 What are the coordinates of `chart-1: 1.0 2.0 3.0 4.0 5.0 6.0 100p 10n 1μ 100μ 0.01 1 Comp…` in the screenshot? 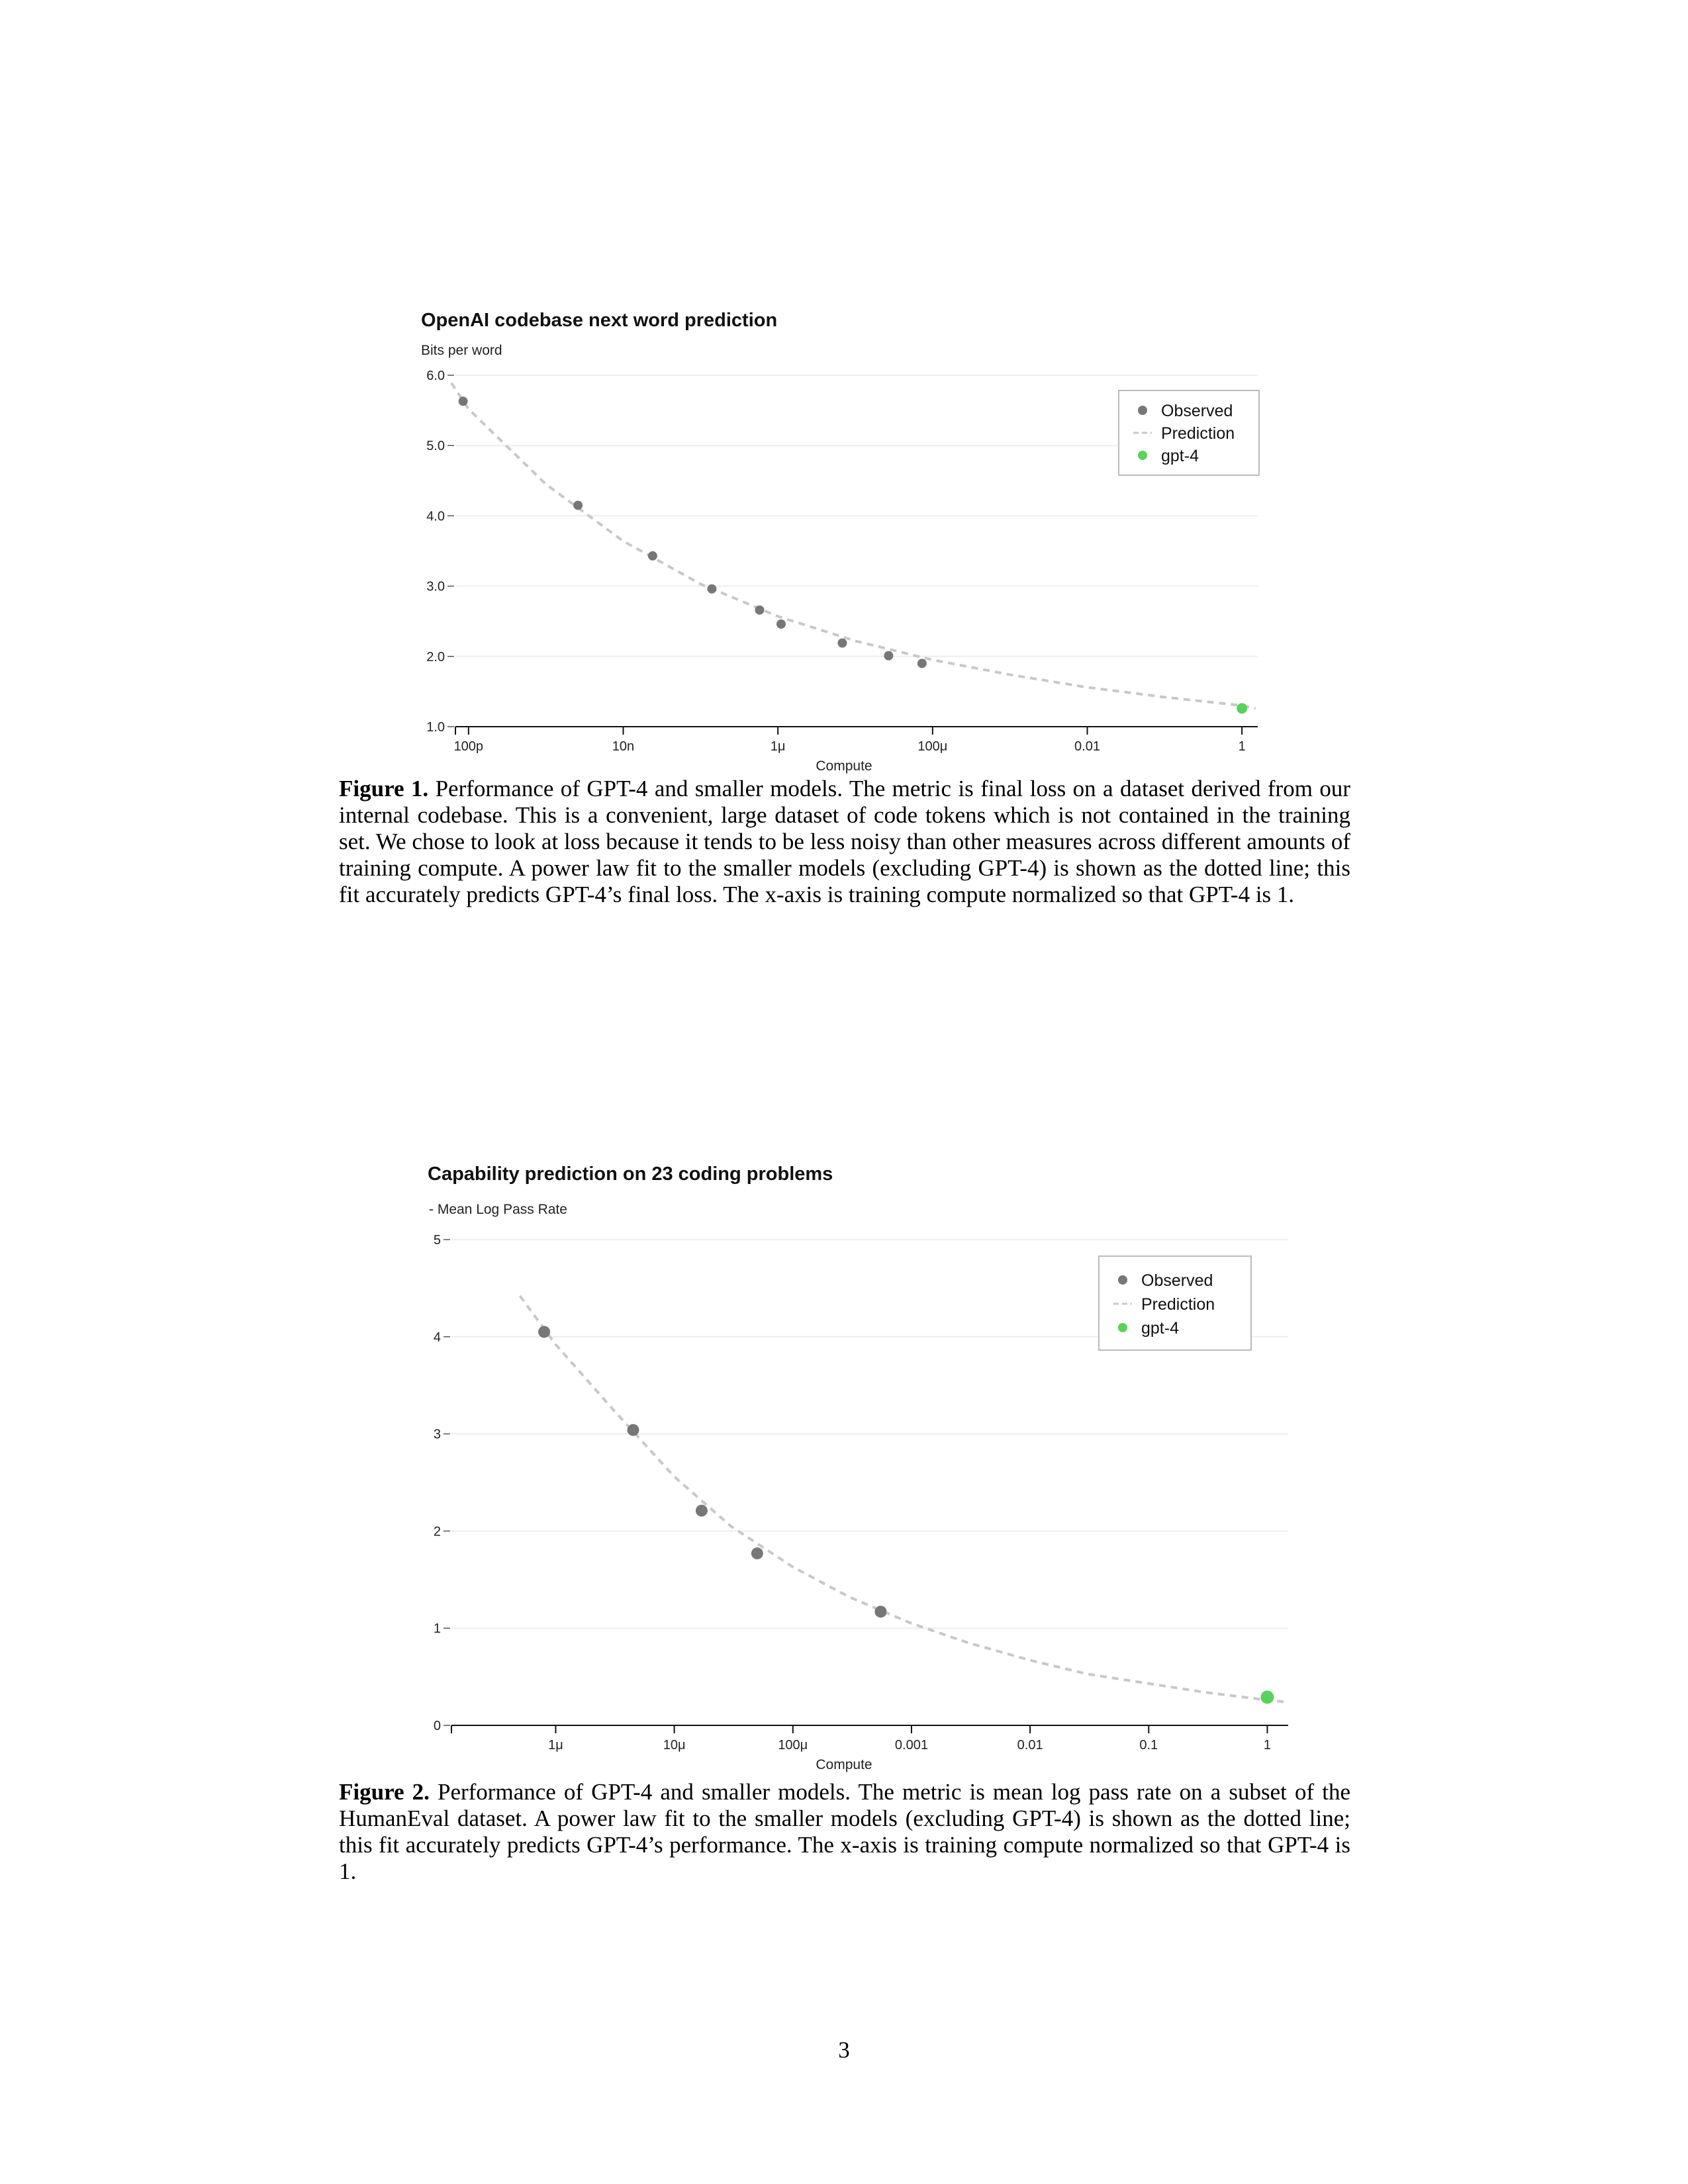 It's located at (843, 571).